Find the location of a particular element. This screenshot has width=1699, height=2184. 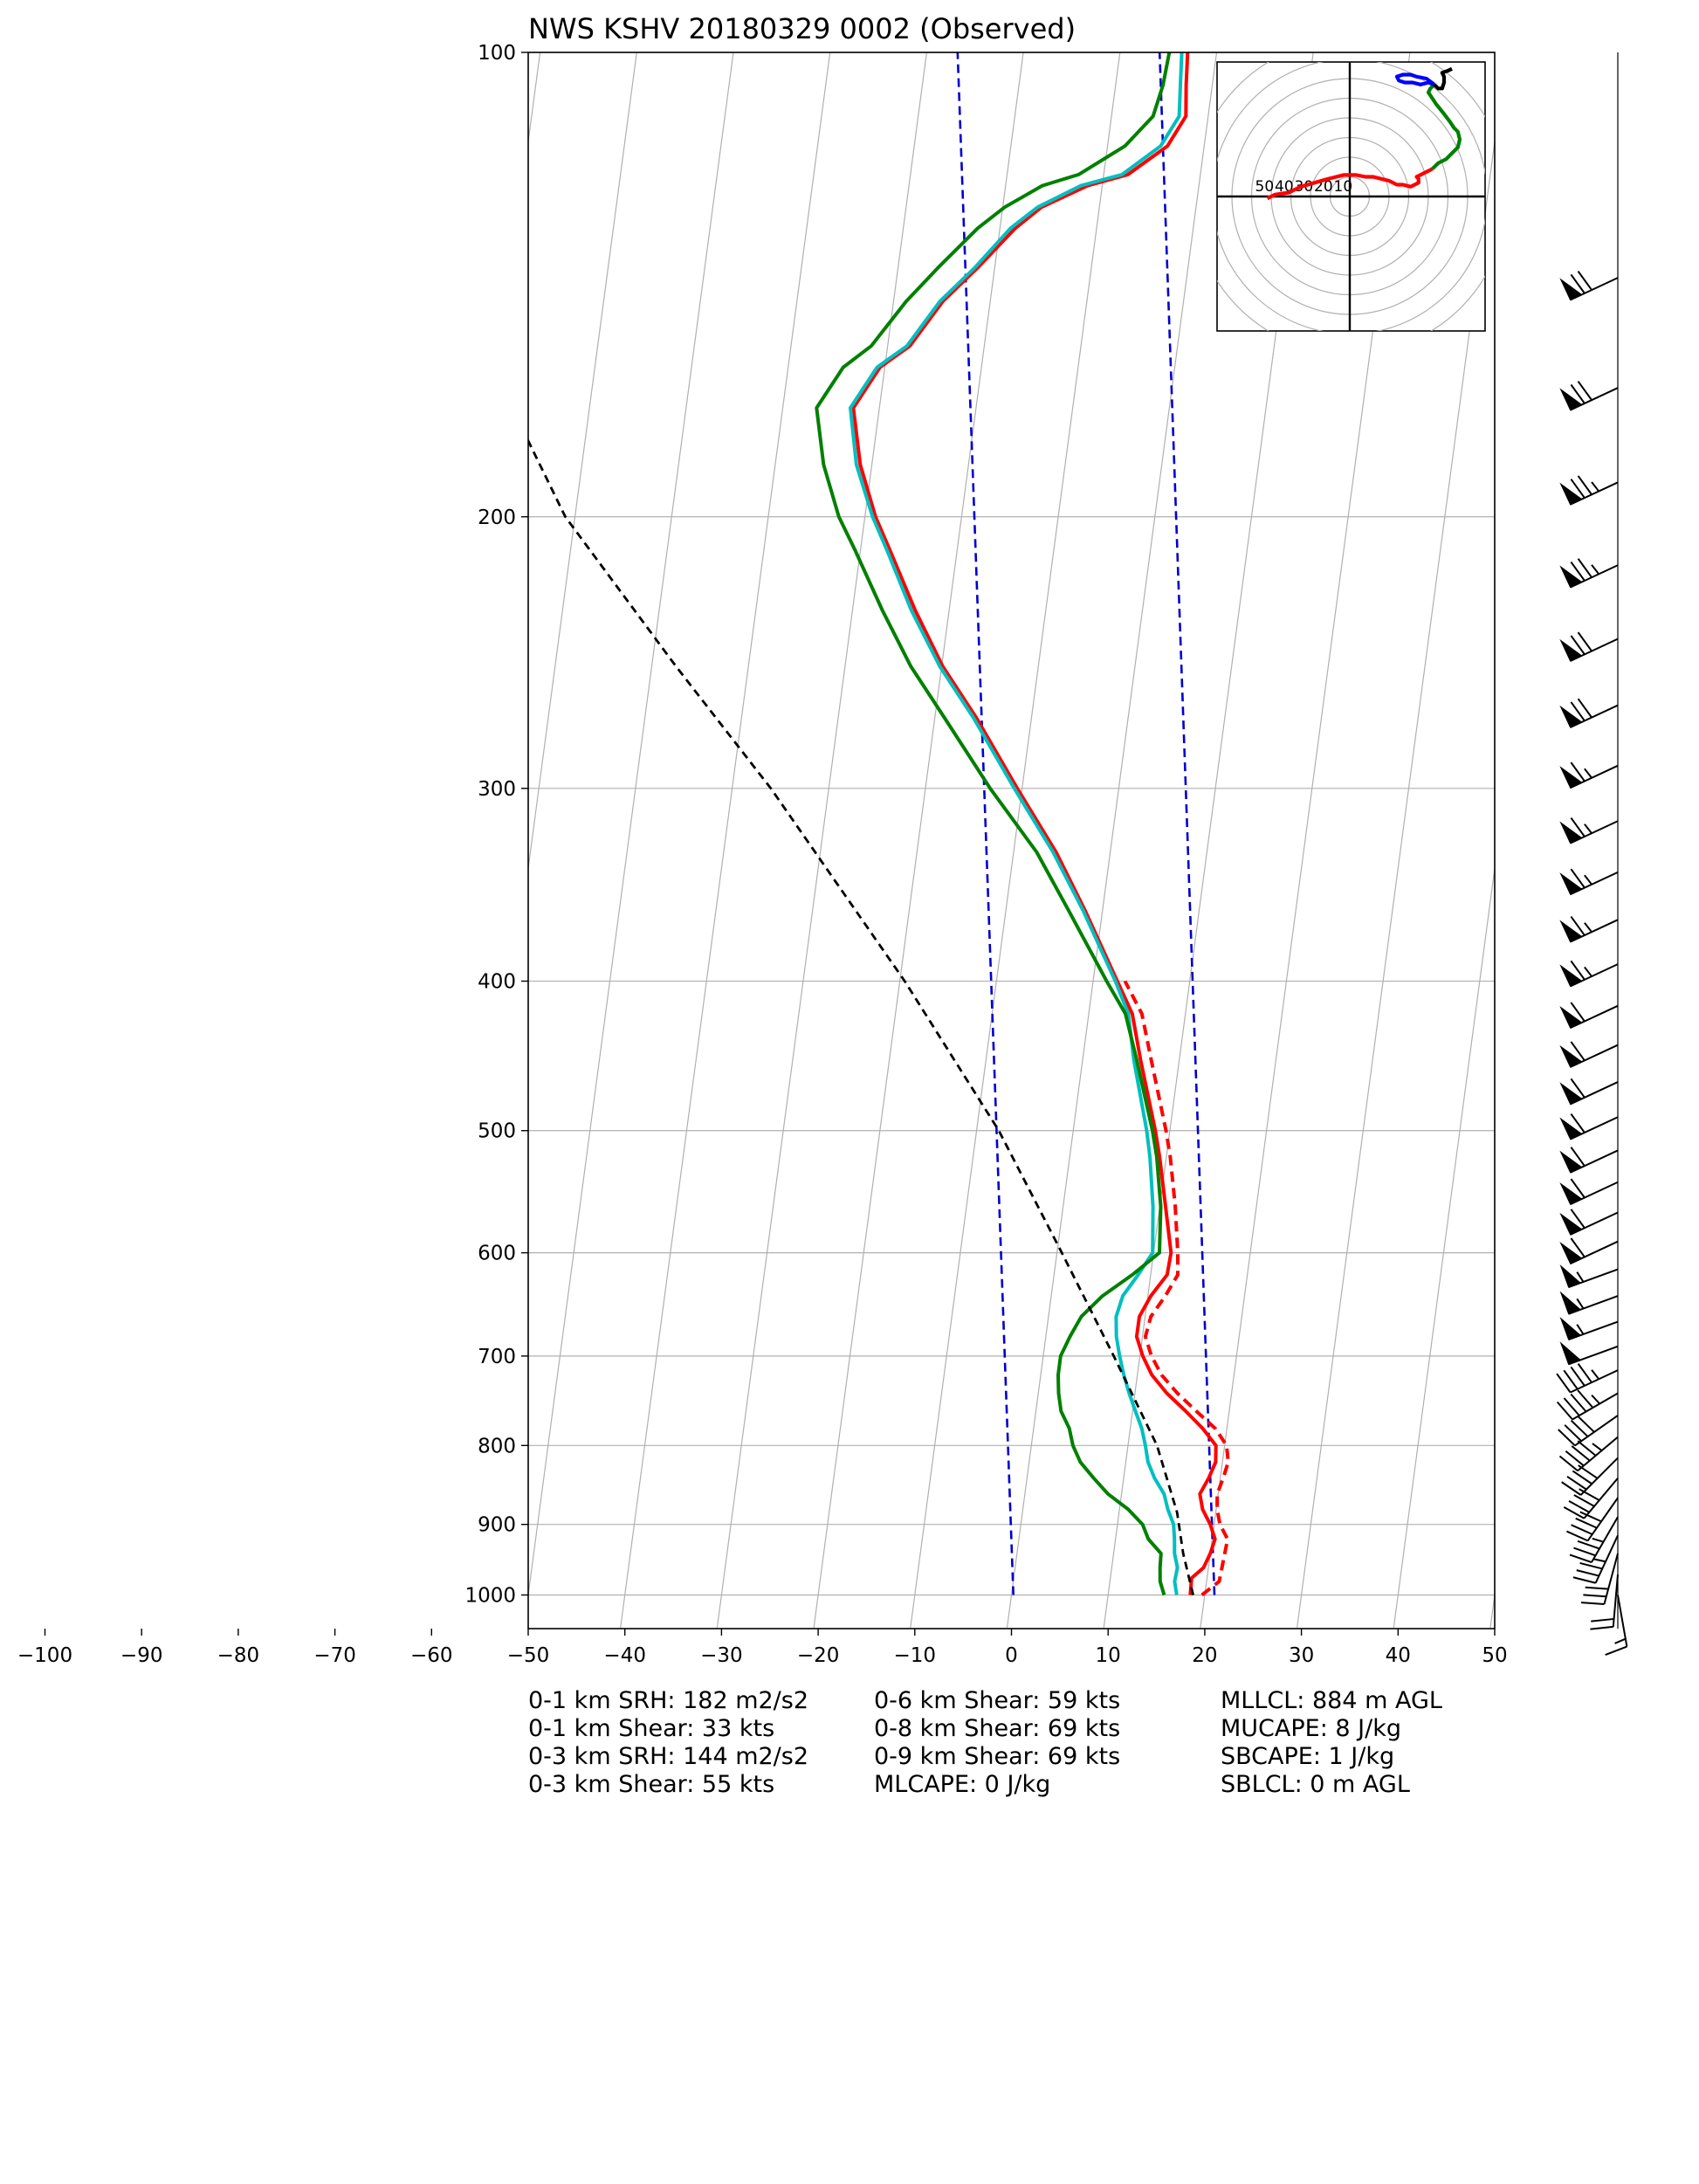

hodograph-inset: 50 40 30 20 10 is located at coordinates (1351, 196).